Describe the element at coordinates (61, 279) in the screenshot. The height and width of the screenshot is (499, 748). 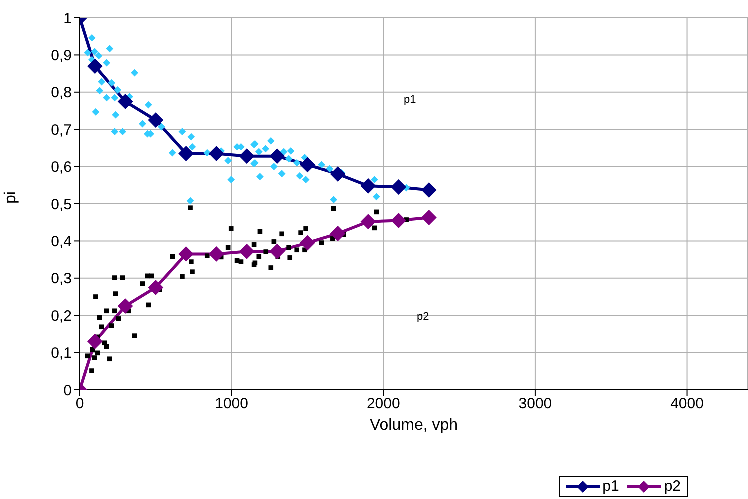
I see `y-tick-label: 0,3` at that location.